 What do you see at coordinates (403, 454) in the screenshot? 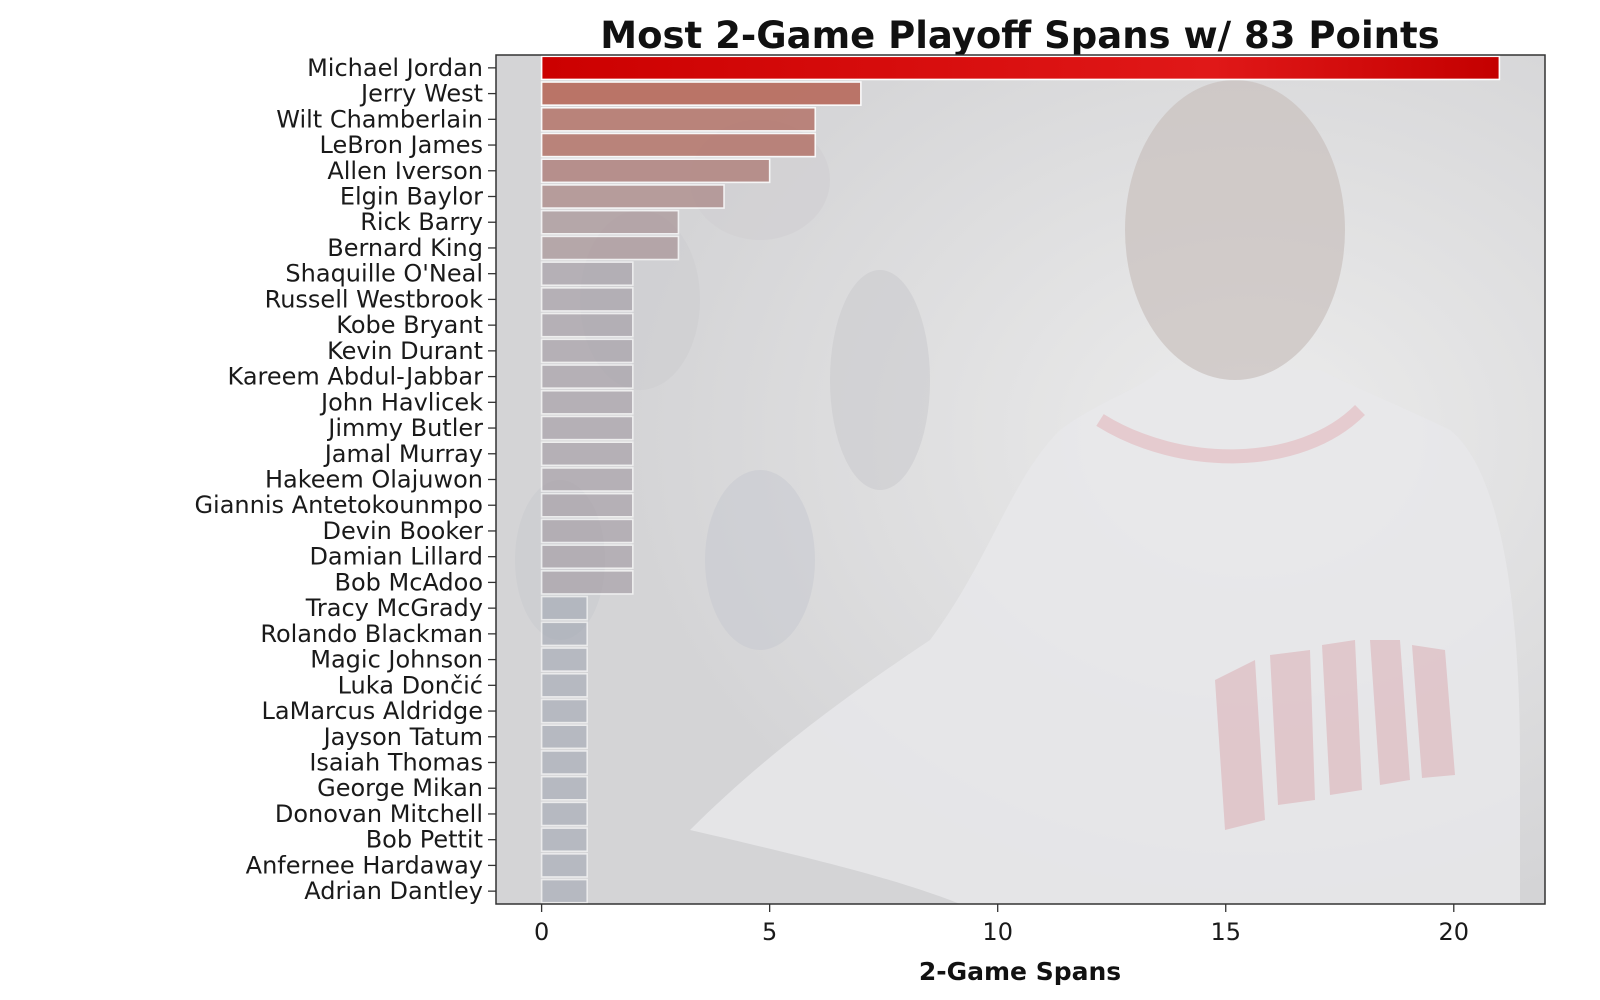
I see `y-tick-label: Jamal Murray` at bounding box center [403, 454].